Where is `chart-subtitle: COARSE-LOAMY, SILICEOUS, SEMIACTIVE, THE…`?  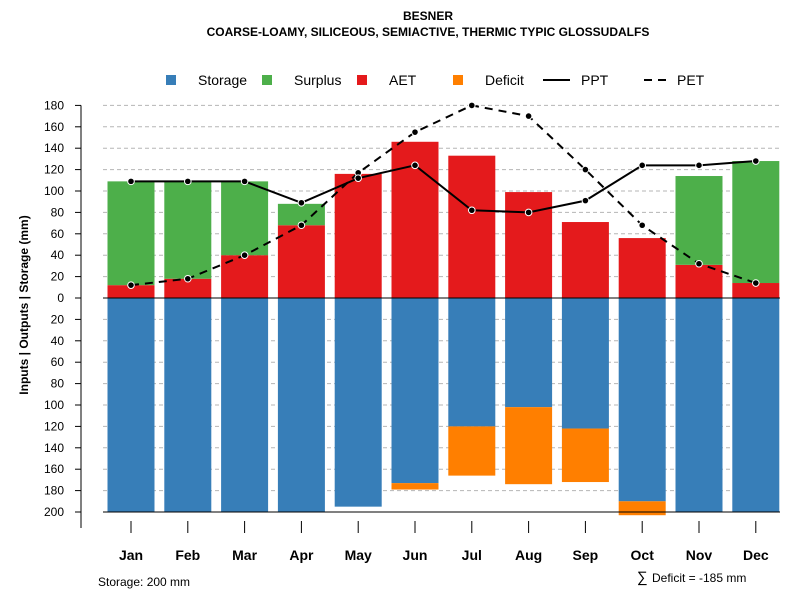 chart-subtitle: COARSE-LOAMY, SILICEOUS, SEMIACTIVE, THE… is located at coordinates (428, 32).